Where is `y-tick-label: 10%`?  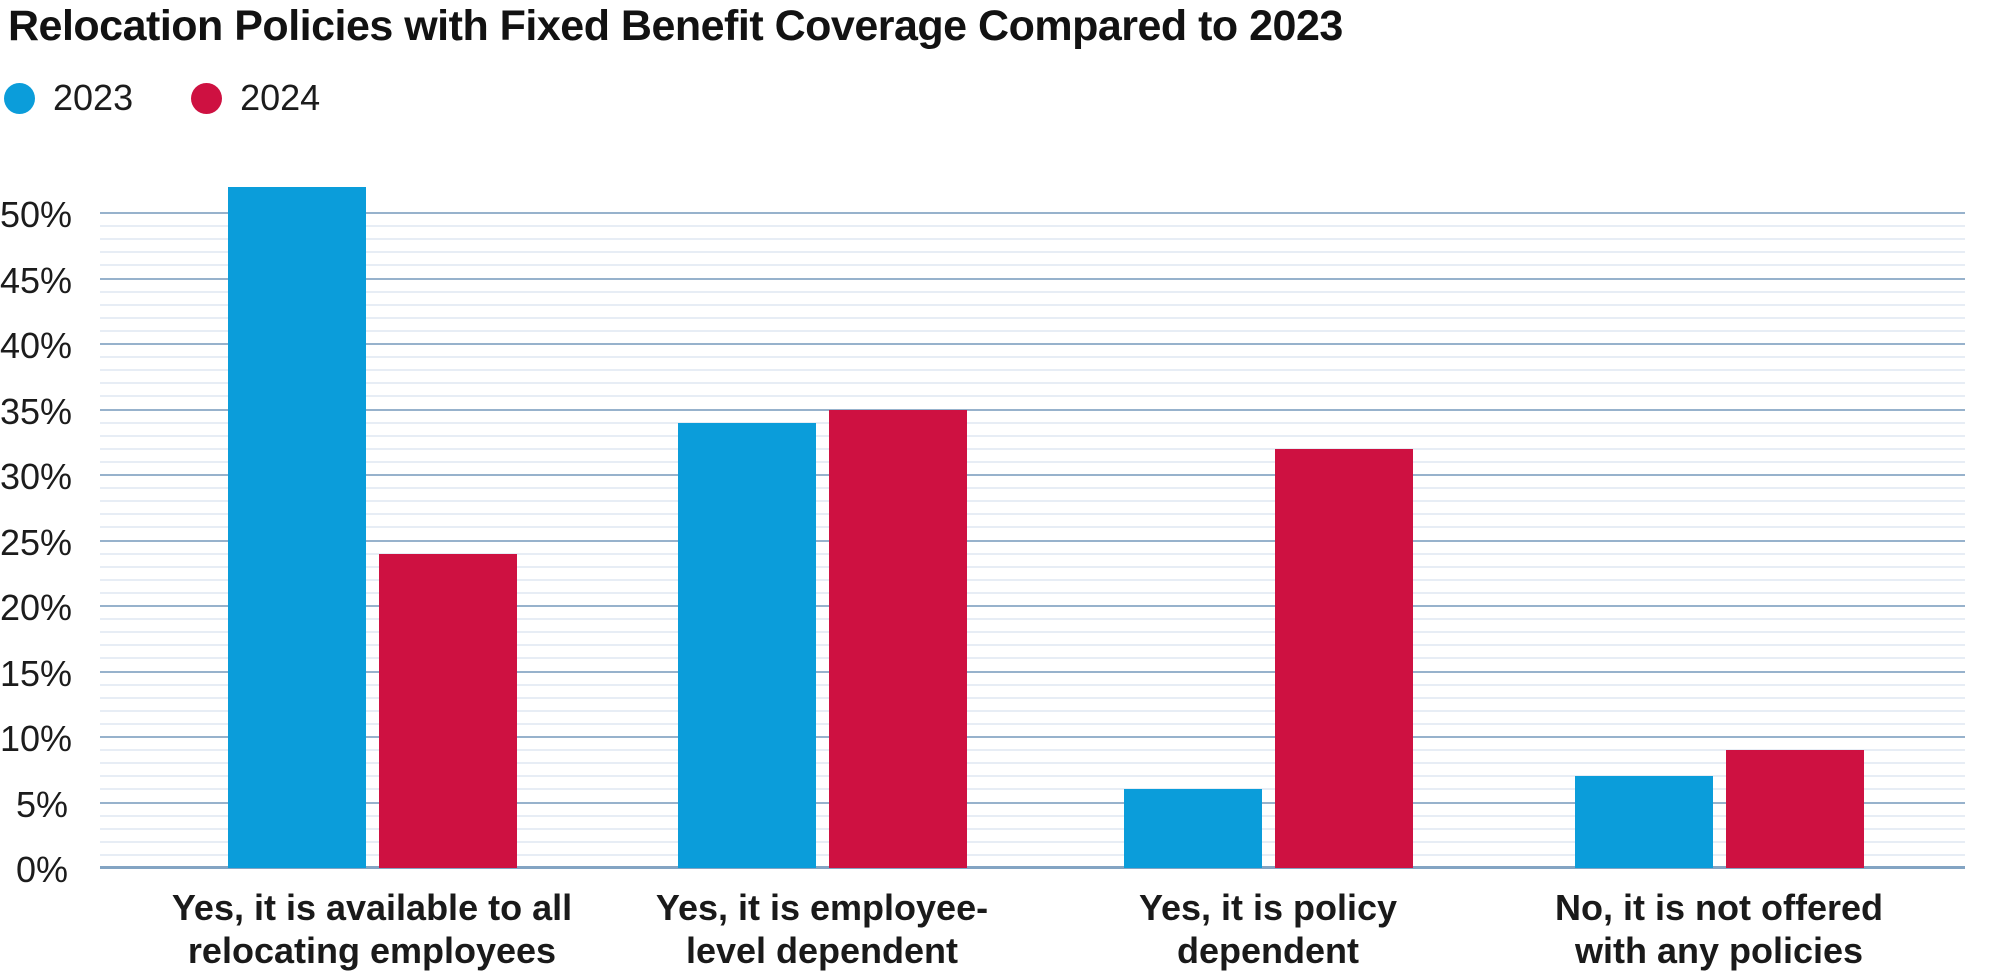
y-tick-label: 10% is located at coordinates (36, 738).